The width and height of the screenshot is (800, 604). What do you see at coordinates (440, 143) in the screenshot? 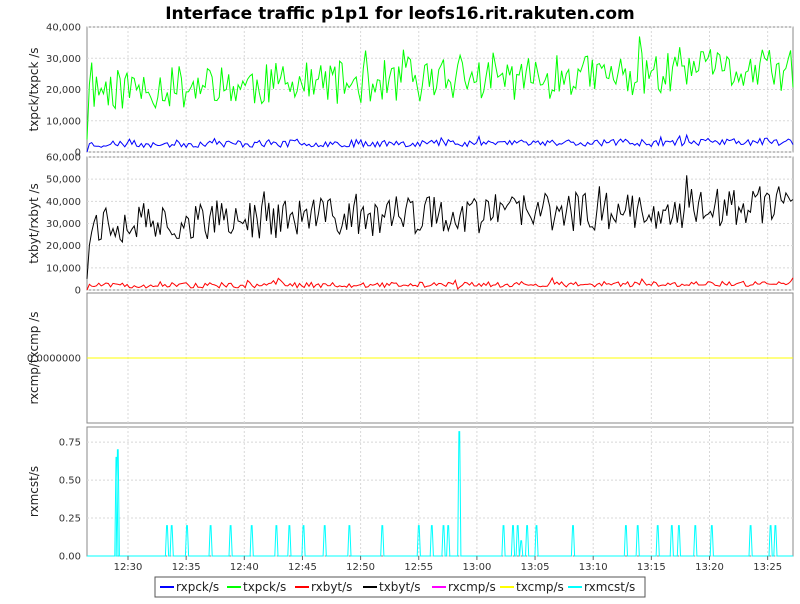
I see `series-line-rxpck-s` at bounding box center [440, 143].